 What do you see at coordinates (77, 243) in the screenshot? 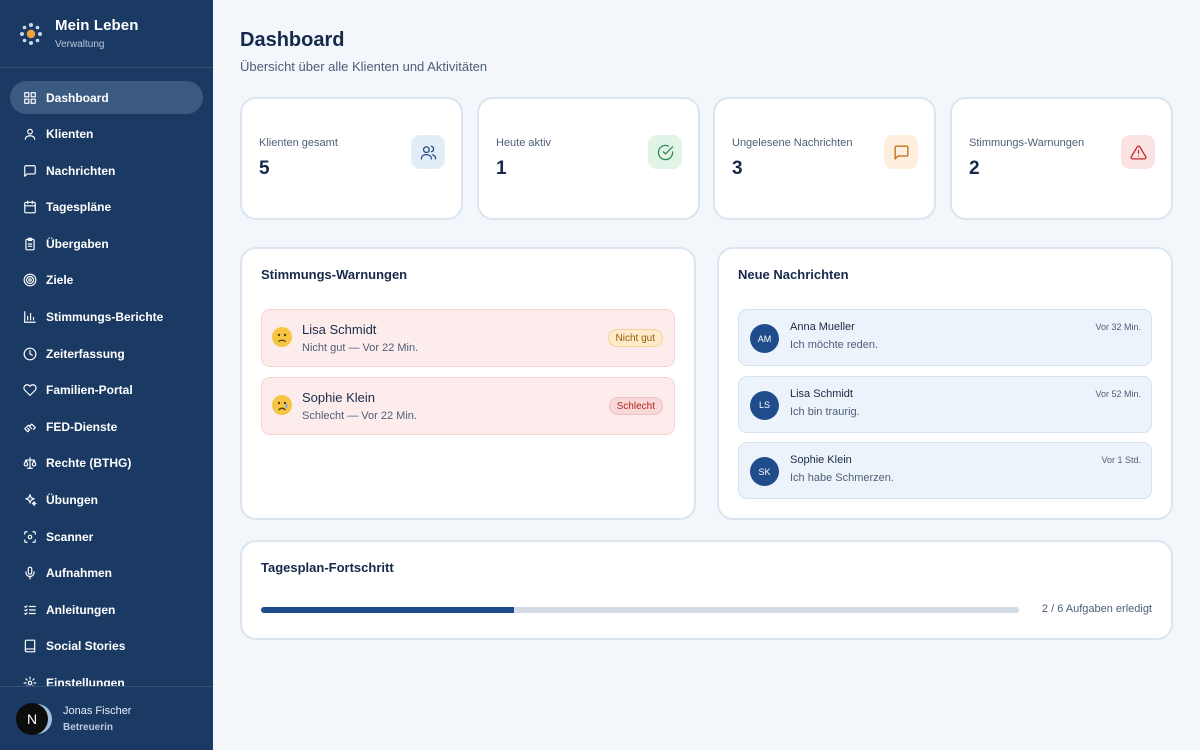
I see `sidebar-item-label: Übergaben` at bounding box center [77, 243].